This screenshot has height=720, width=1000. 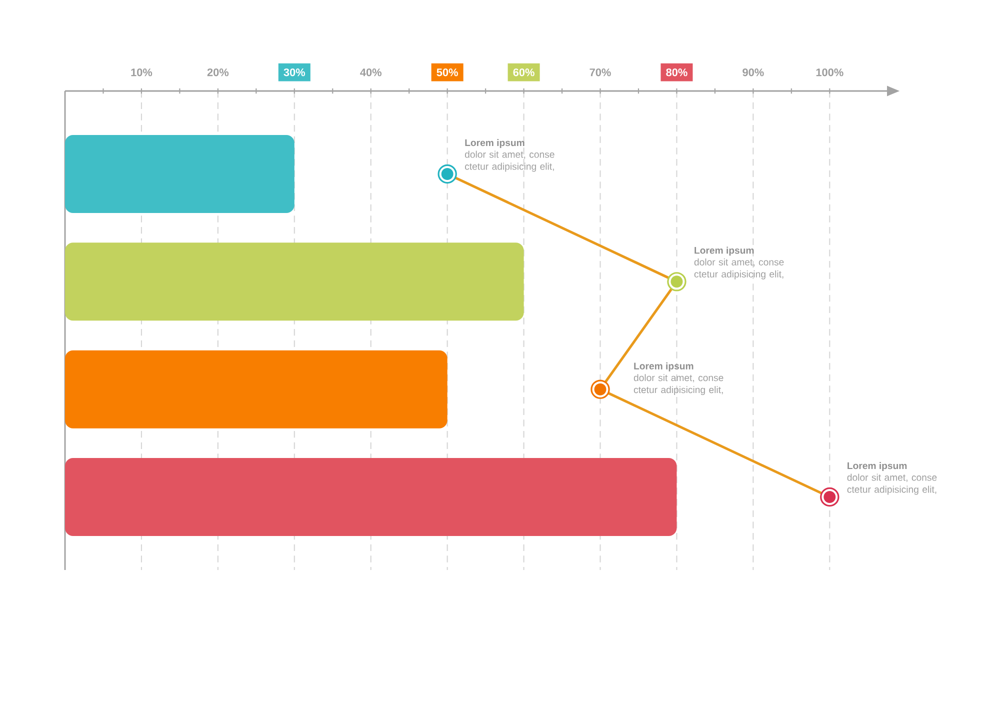 I want to click on x-tick-label: 50%, so click(x=447, y=72).